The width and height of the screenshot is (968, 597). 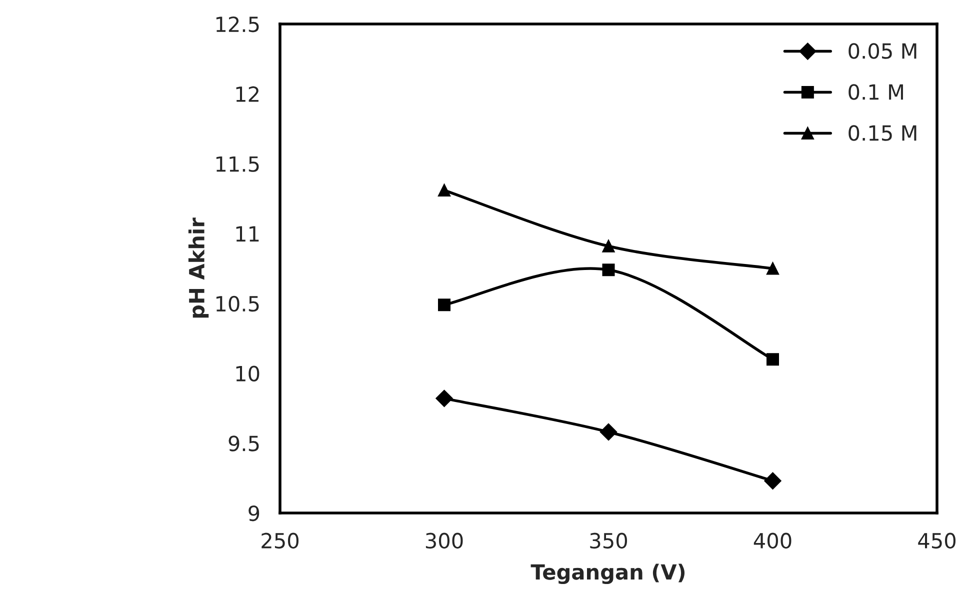 What do you see at coordinates (237, 24) in the screenshot?
I see `y-tick-label: 12.5` at bounding box center [237, 24].